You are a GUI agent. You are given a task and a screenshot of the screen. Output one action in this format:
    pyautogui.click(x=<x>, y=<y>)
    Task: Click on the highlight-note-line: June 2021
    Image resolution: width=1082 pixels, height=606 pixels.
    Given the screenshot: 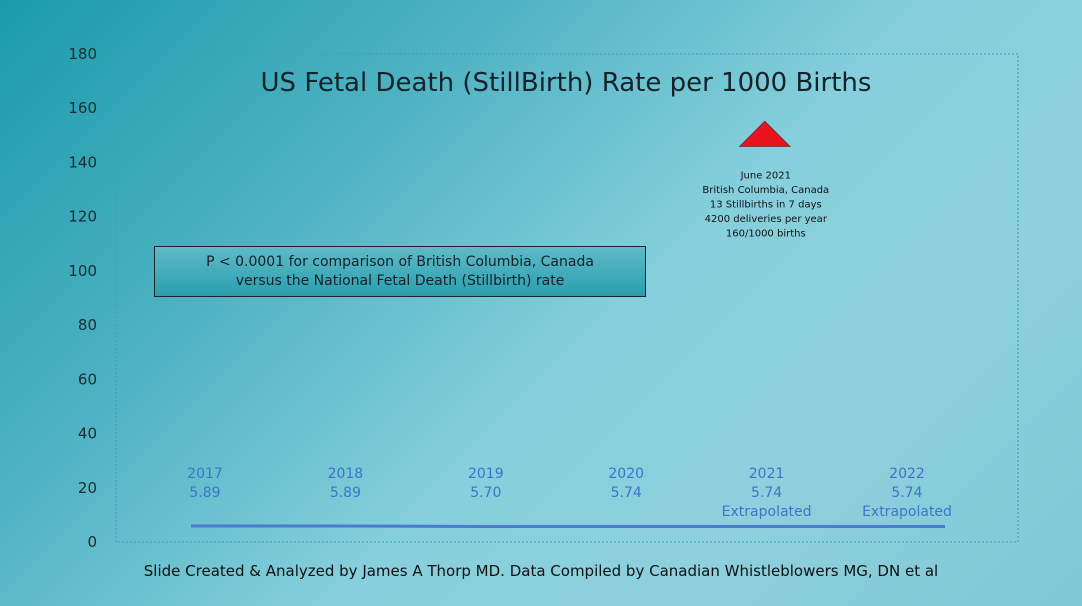 What is the action you would take?
    pyautogui.click(x=765, y=175)
    